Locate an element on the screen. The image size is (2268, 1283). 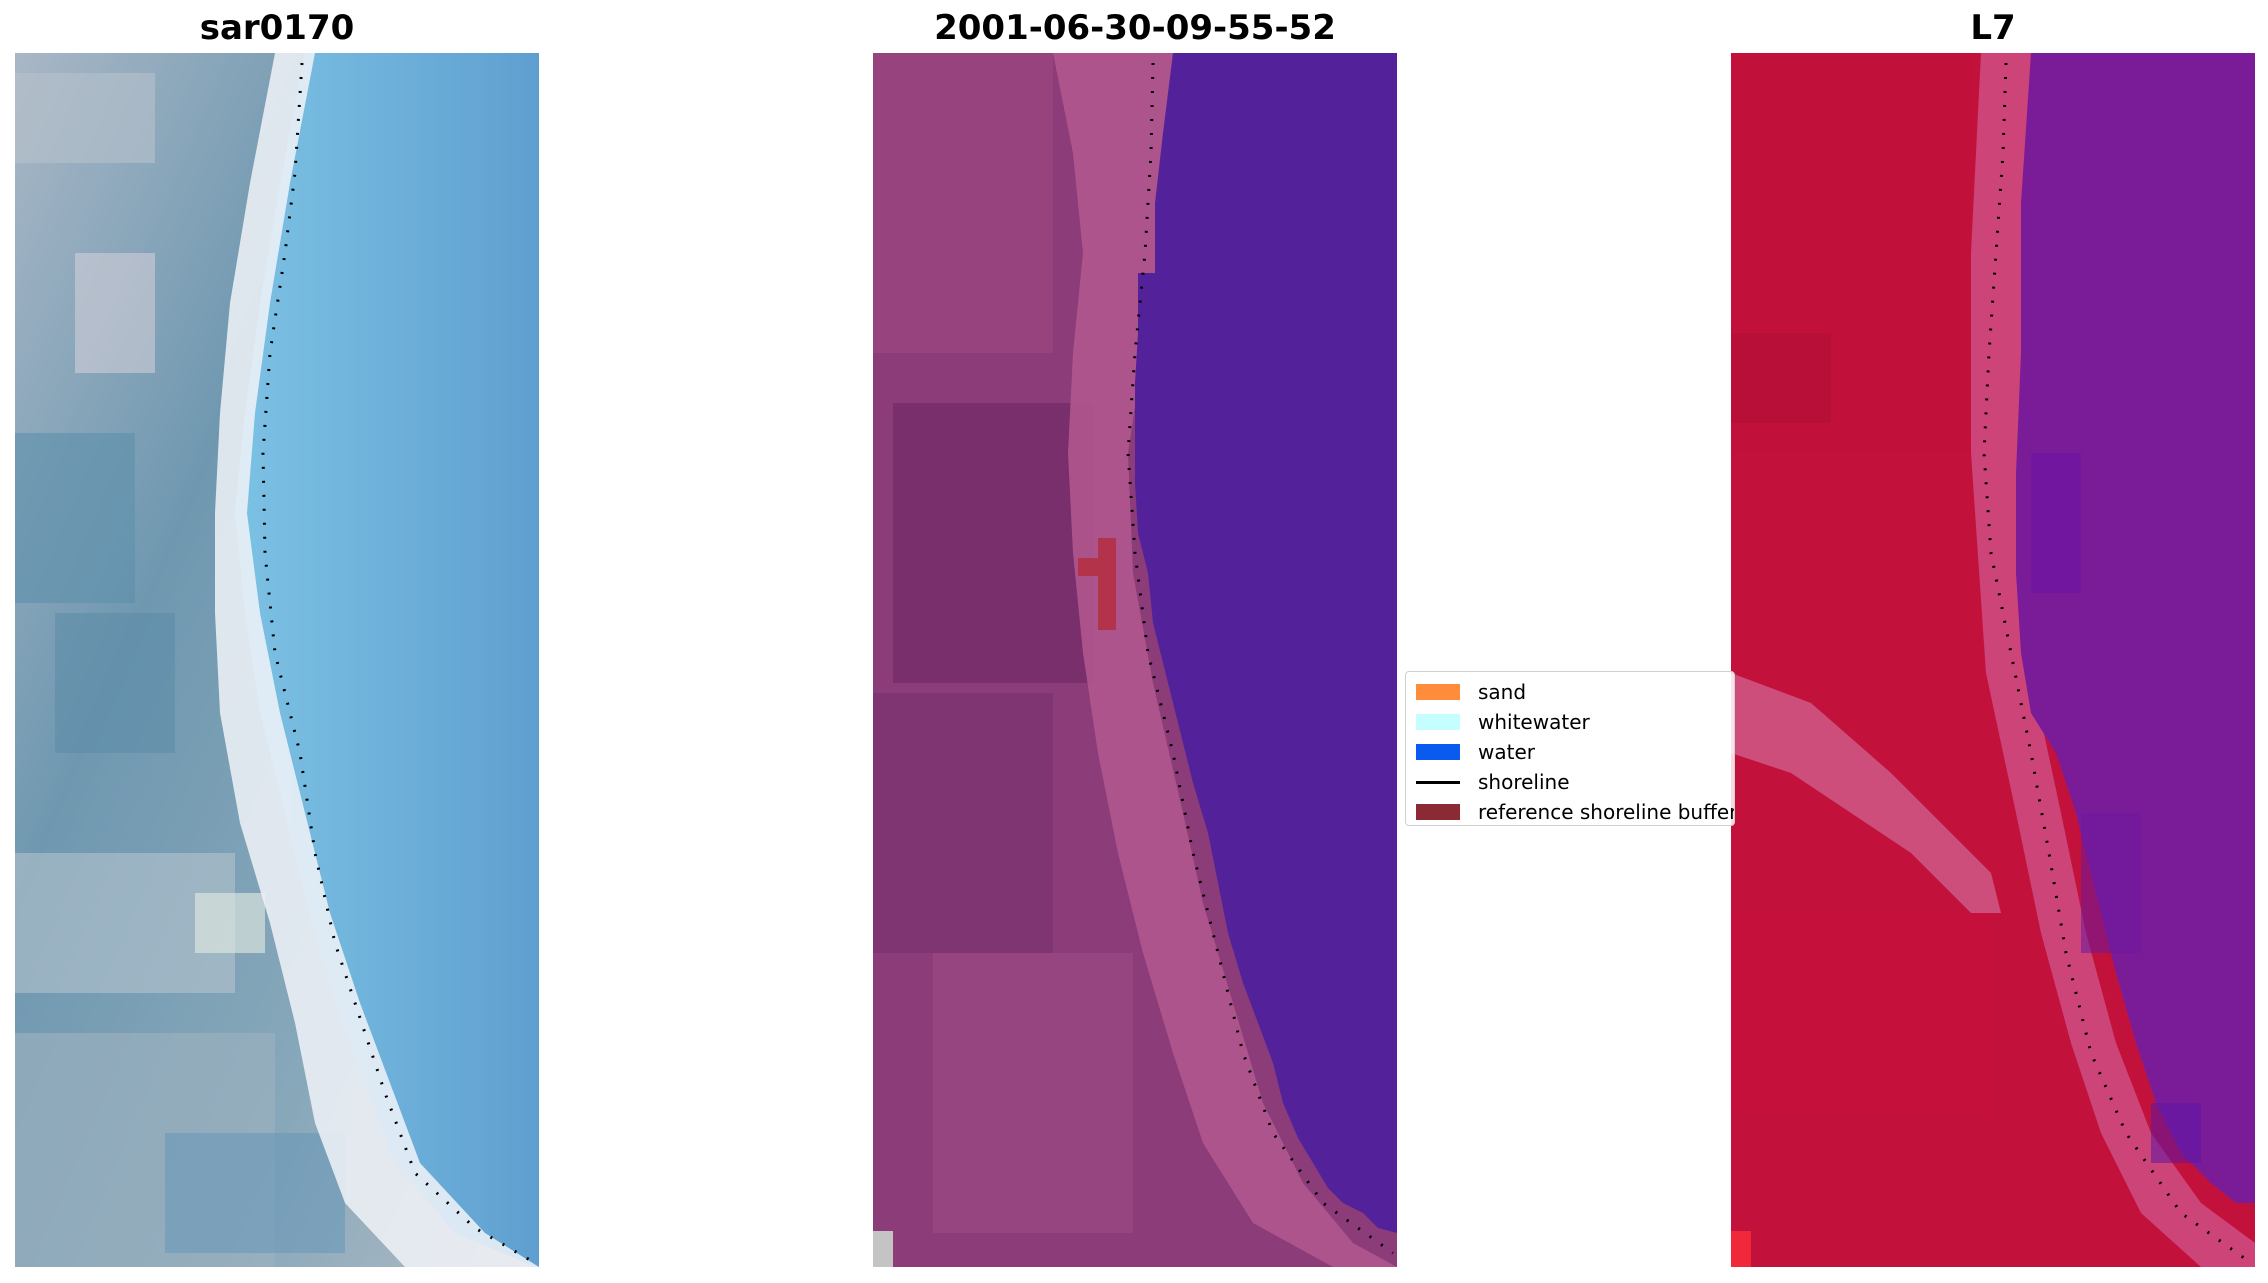
legend-item-reference-buffer: reference shoreline buffer is located at coordinates (1575, 811).